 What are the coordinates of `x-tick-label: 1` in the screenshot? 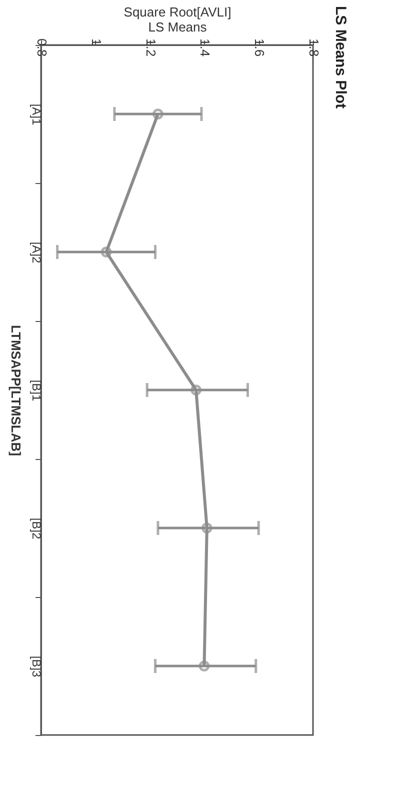 It's located at (96, 42).